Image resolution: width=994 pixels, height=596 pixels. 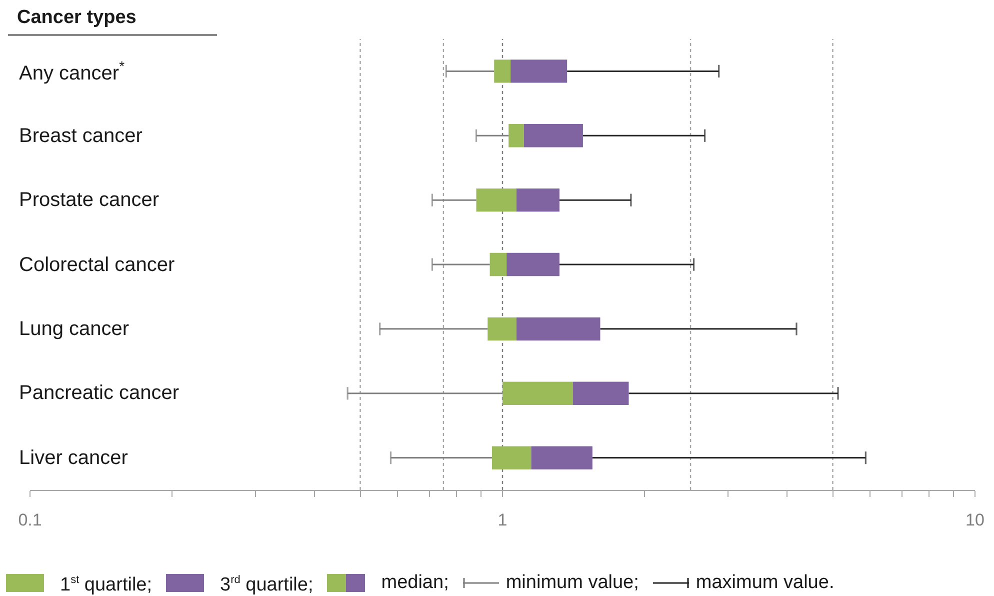 What do you see at coordinates (74, 329) in the screenshot?
I see `y-tick-label: Lung cancer` at bounding box center [74, 329].